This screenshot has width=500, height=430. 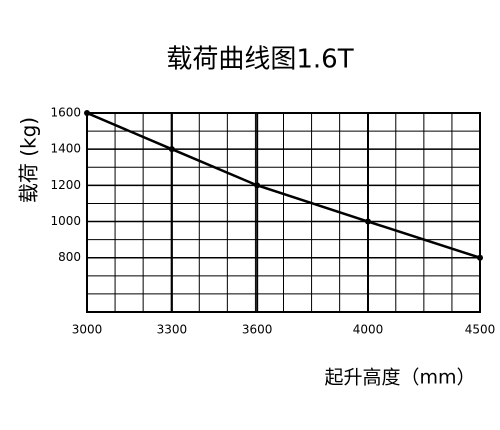 I want to click on y-tick-label: 1600, so click(x=65, y=113).